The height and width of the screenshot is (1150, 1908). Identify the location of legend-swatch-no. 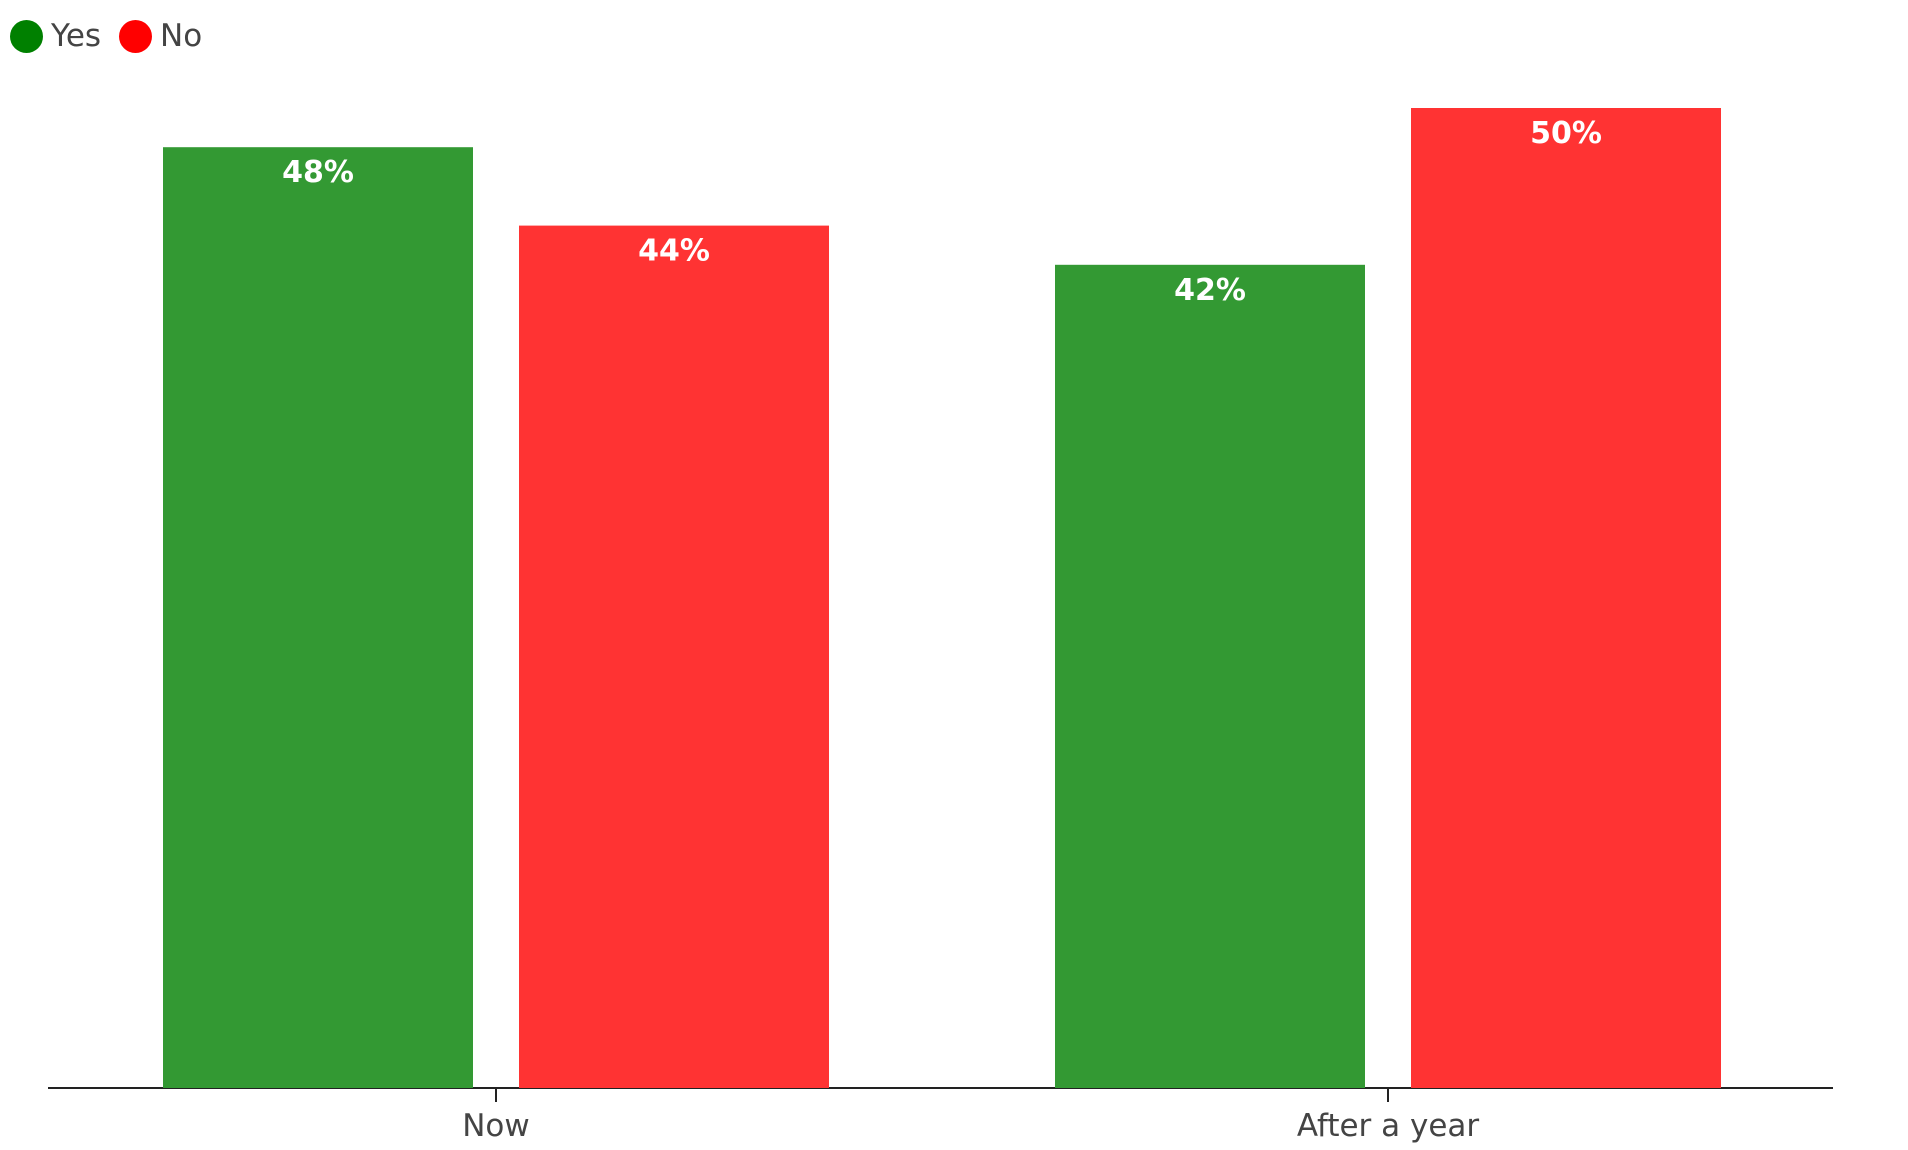
(136, 36).